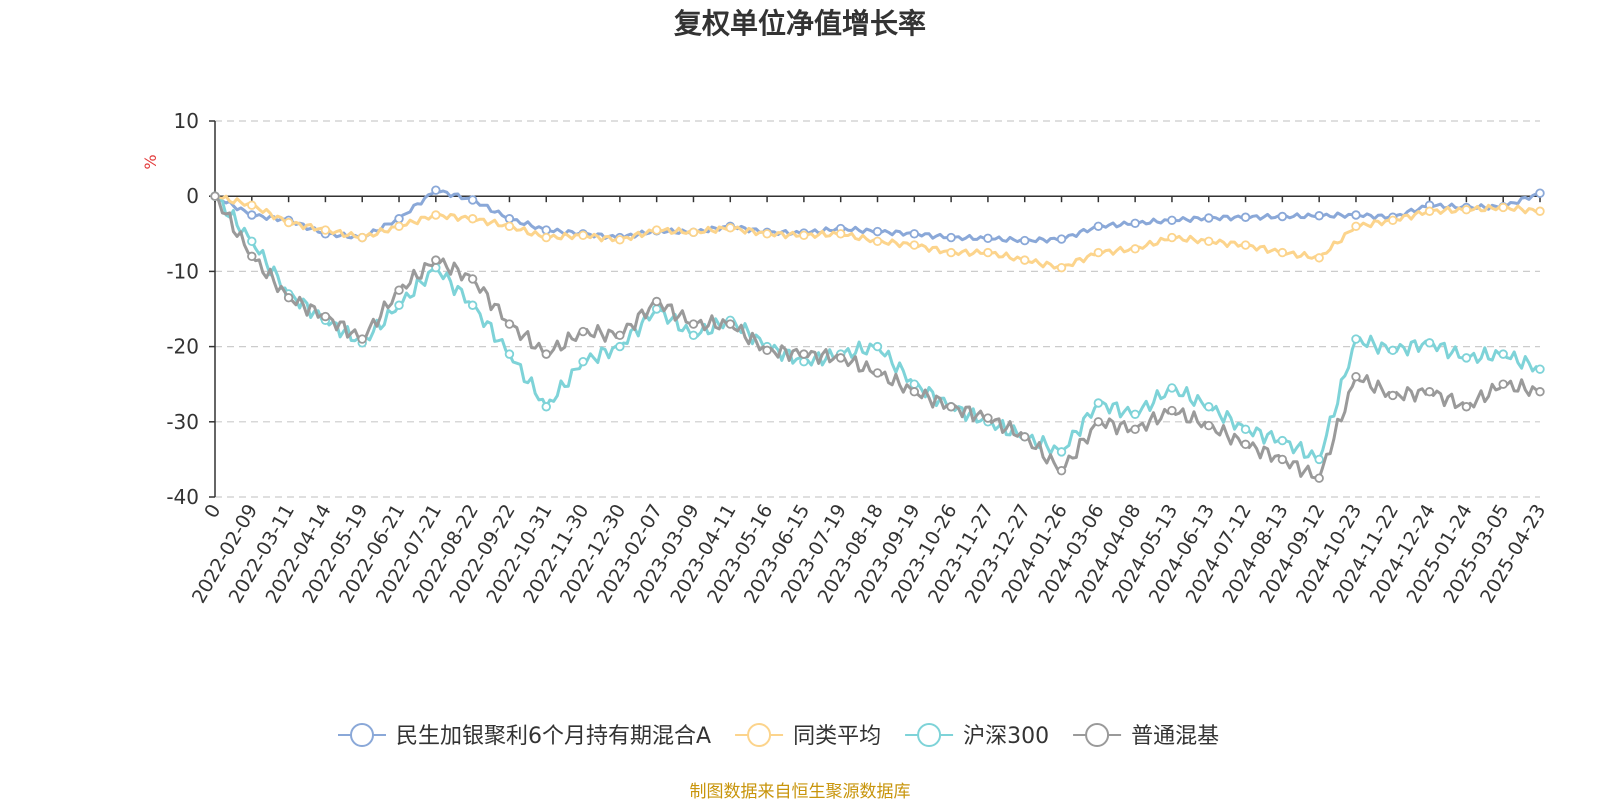 The height and width of the screenshot is (800, 1600). Describe the element at coordinates (808, 736) in the screenshot. I see `legend-item: 同类平均` at that location.